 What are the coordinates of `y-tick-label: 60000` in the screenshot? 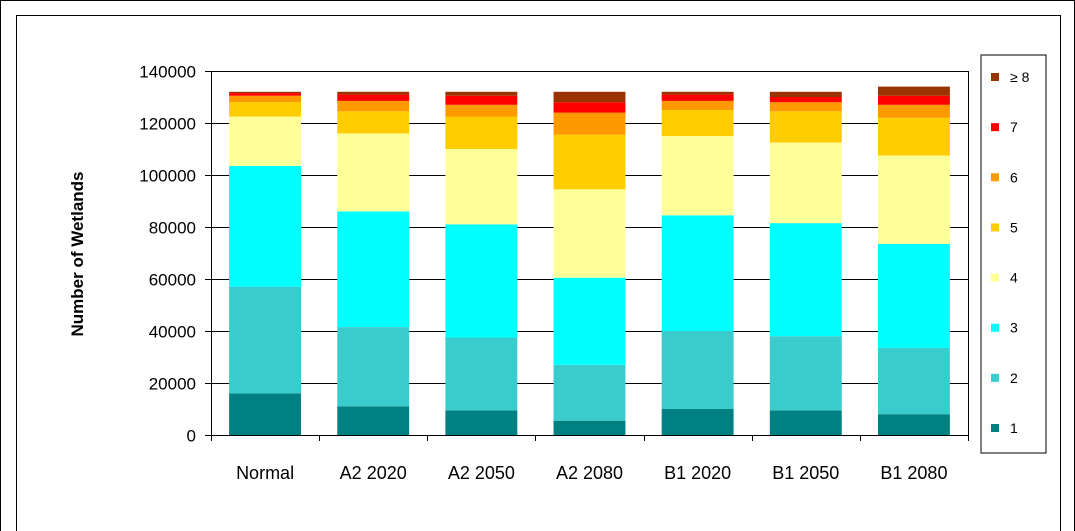 It's located at (172, 280).